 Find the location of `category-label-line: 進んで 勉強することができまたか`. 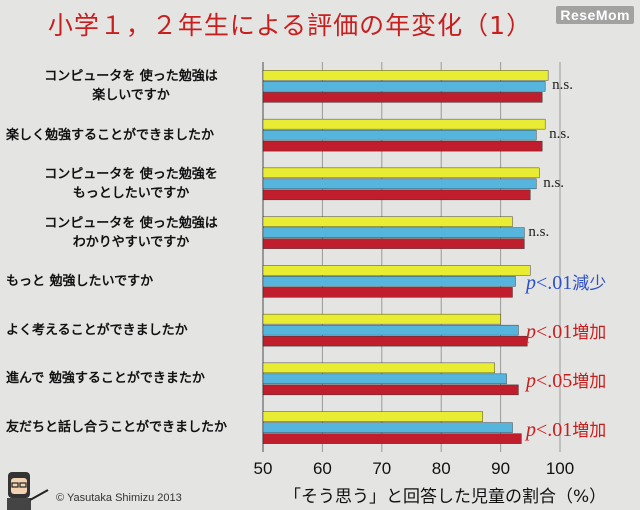

category-label-line: 進んで 勉強することができまたか is located at coordinates (105, 379).